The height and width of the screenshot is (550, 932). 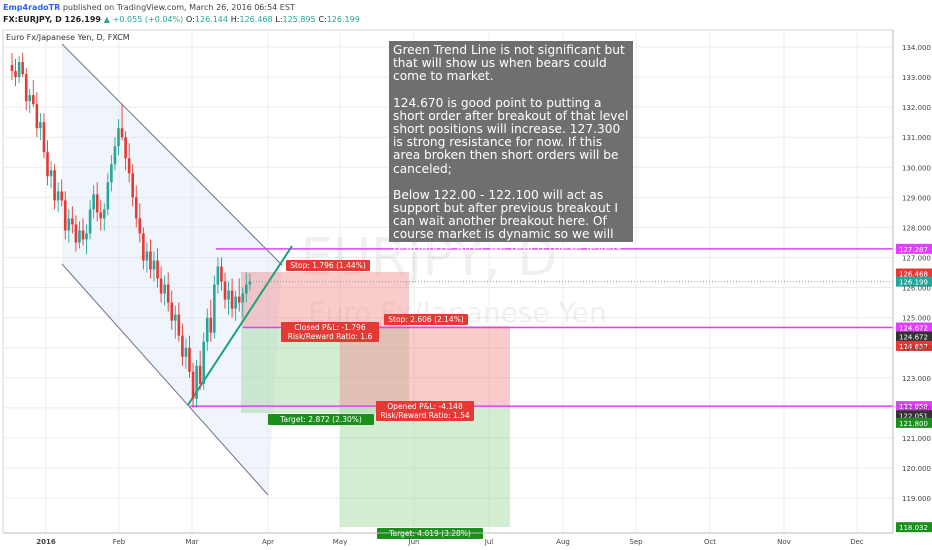 What do you see at coordinates (268, 542) in the screenshot?
I see `x-tick-label: Apr` at bounding box center [268, 542].